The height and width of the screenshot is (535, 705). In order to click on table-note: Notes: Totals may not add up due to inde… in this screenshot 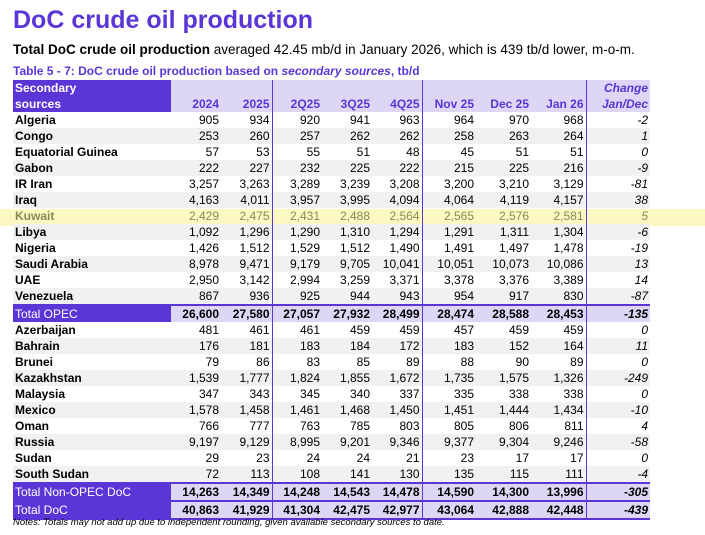, I will do `click(229, 522)`.